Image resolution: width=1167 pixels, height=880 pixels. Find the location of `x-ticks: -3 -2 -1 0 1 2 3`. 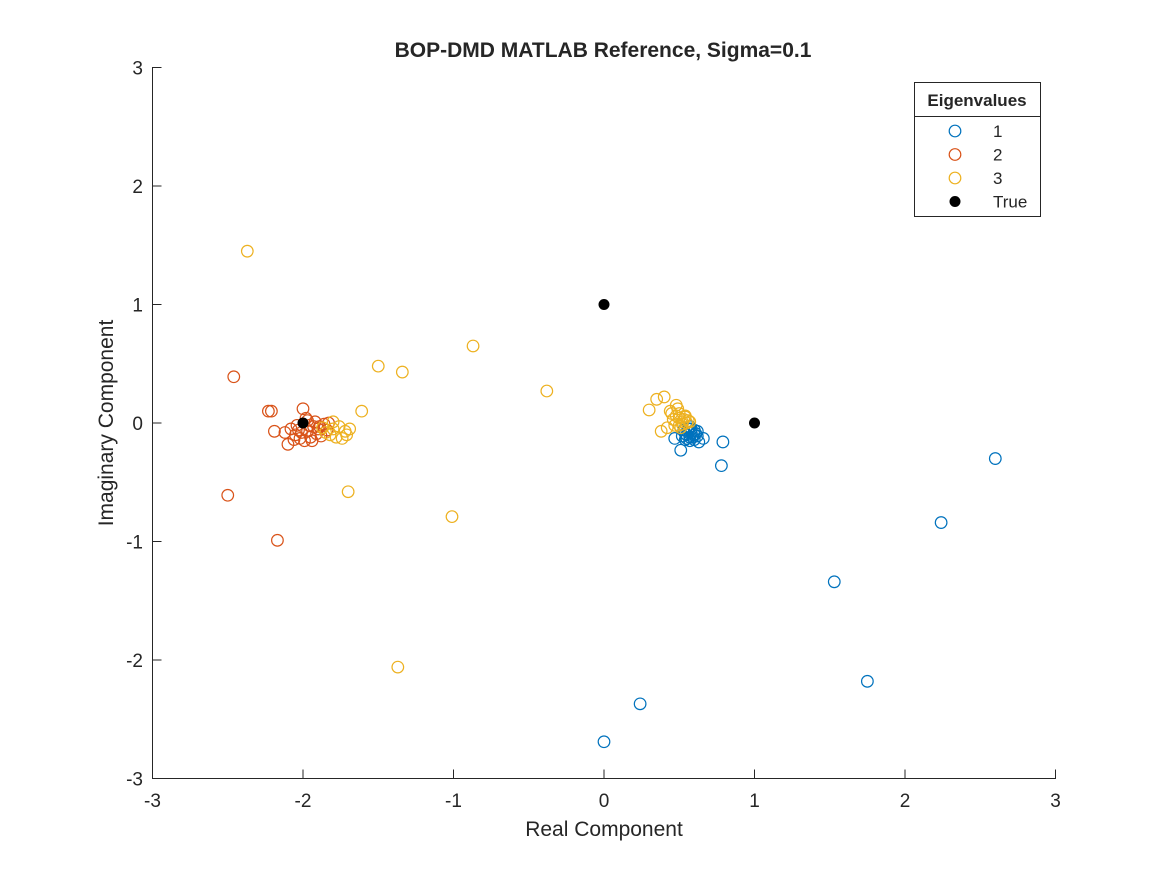

x-ticks: -3 -2 -1 0 1 2 3 is located at coordinates (602, 790).